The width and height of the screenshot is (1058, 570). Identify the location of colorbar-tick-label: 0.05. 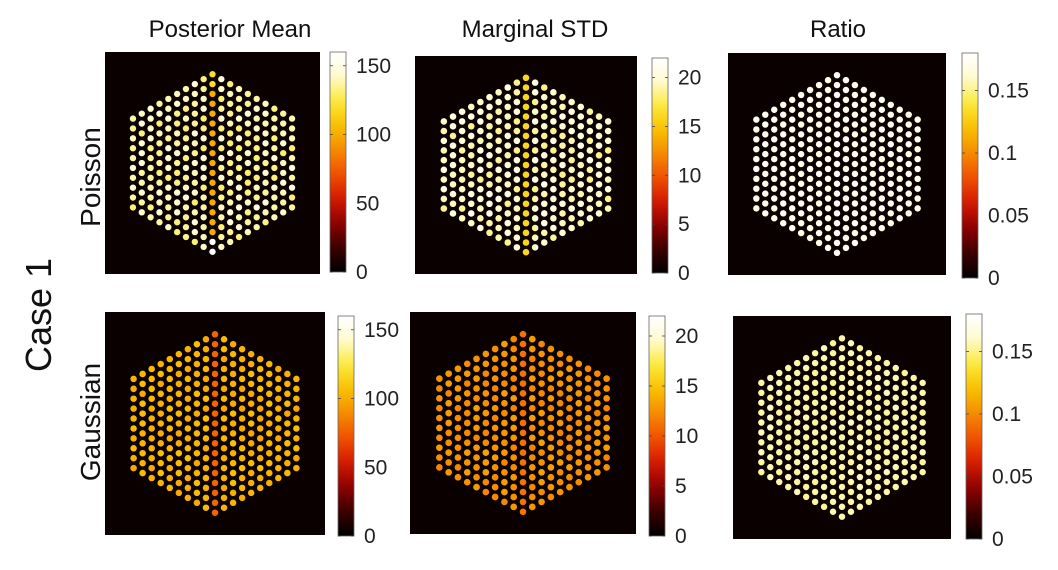
(1012, 477).